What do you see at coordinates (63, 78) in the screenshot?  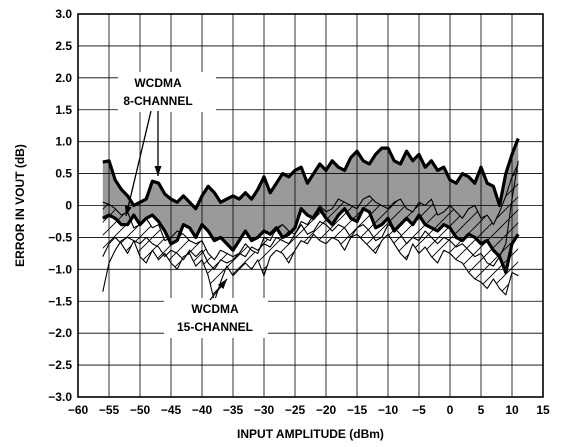 I see `y-tick-label: 2.0` at bounding box center [63, 78].